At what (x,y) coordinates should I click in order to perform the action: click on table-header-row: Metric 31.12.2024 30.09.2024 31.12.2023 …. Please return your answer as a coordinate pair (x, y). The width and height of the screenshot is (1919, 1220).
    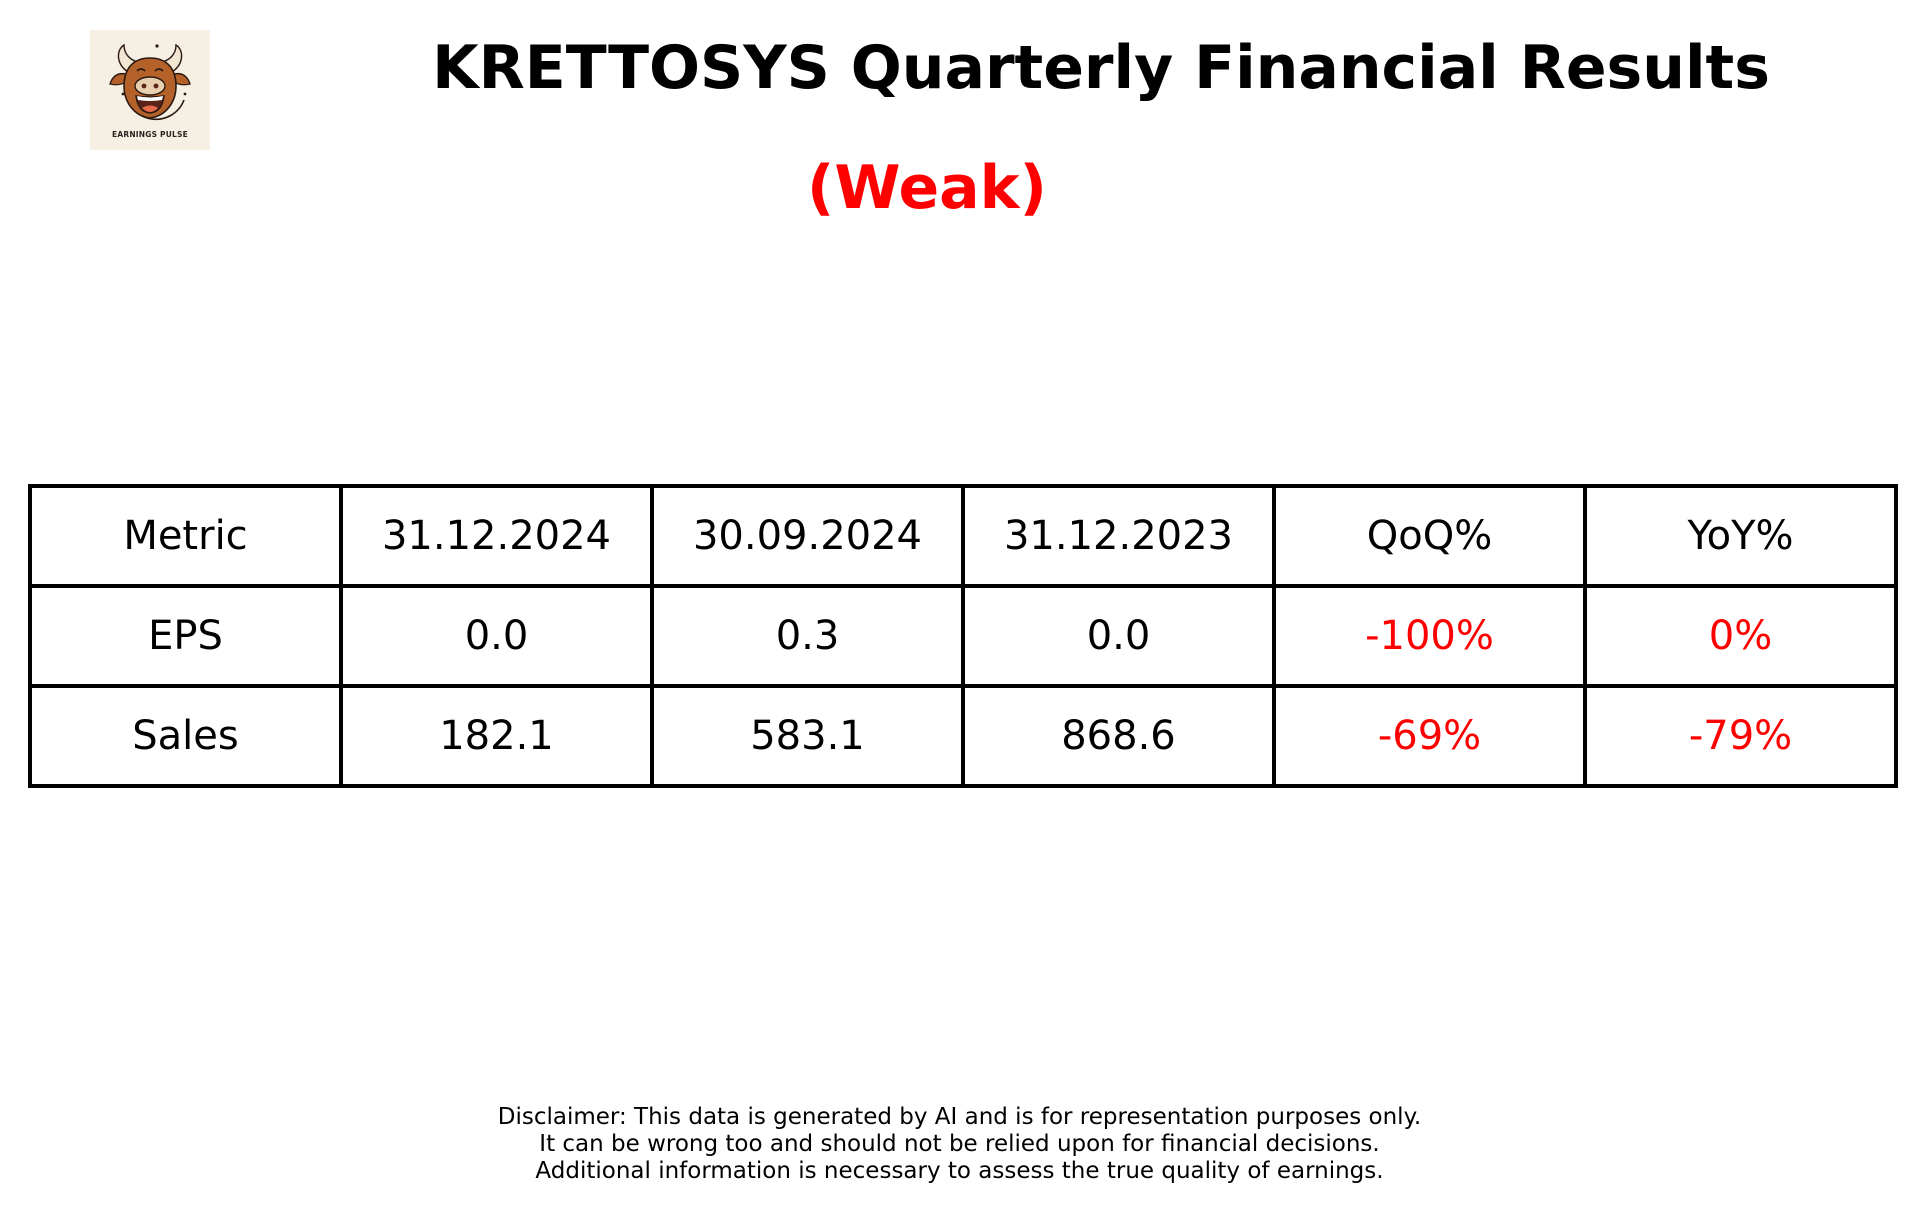
    Looking at the image, I should click on (963, 536).